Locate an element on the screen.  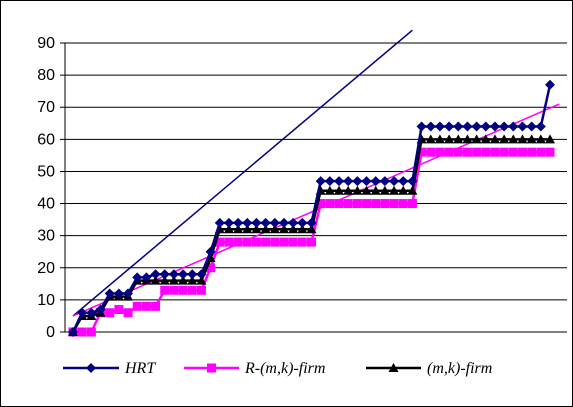
legend-label-(m,k)-firm: (m,k)-firm is located at coordinates (459, 368).